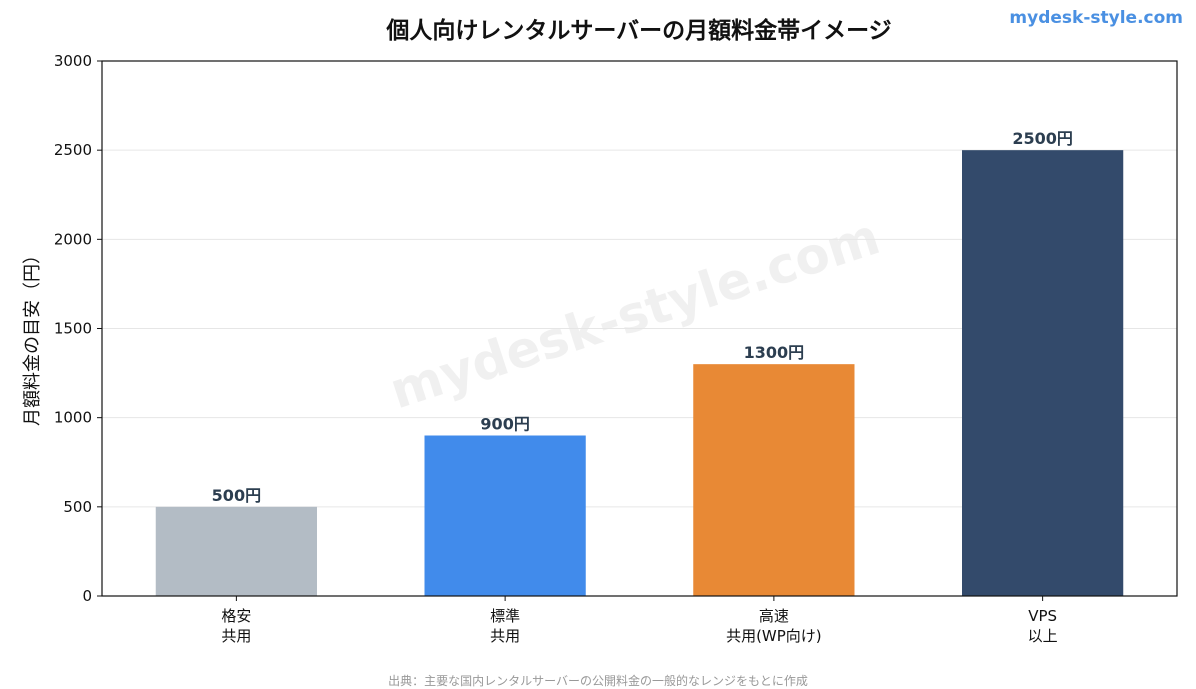 The width and height of the screenshot is (1196, 689). Describe the element at coordinates (73, 61) in the screenshot. I see `y-tick-label: 3000` at that location.